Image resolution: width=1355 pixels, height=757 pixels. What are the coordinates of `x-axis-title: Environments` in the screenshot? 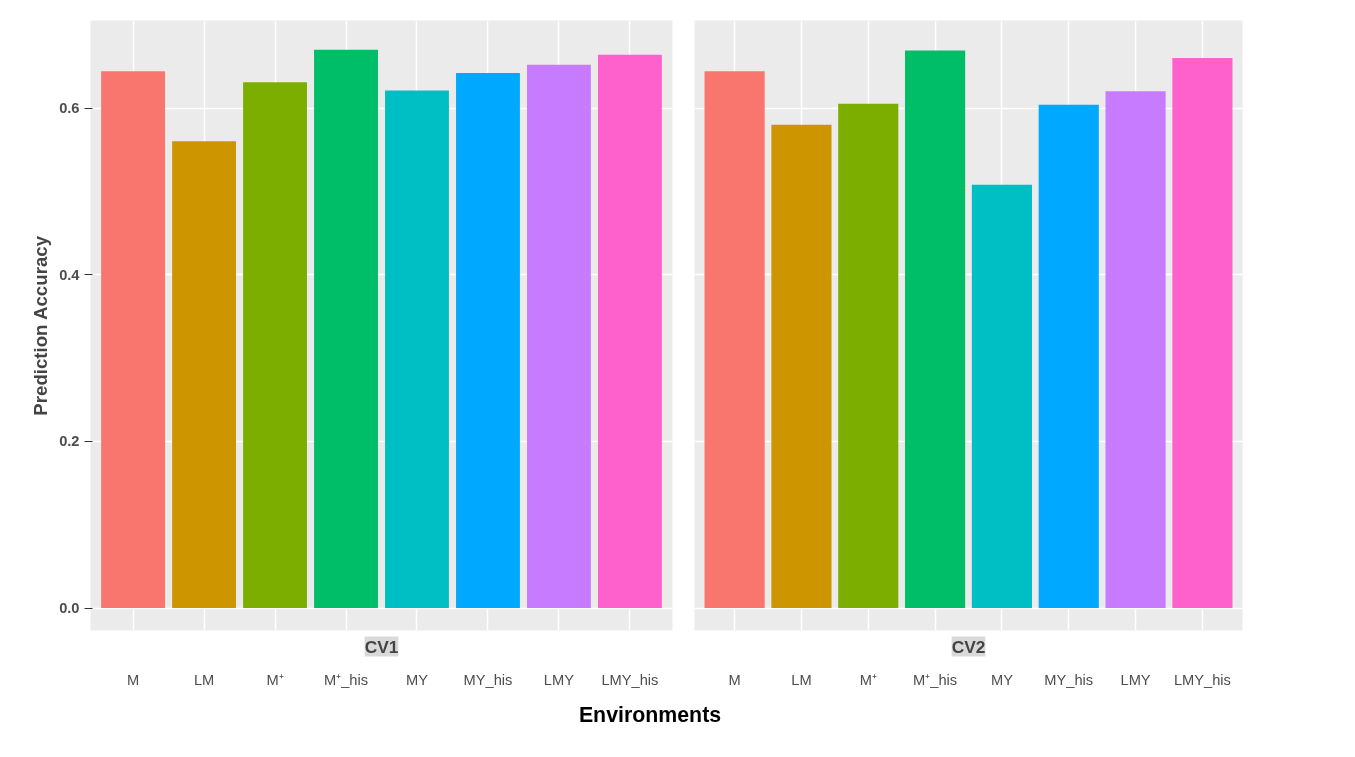 It's located at (650, 715).